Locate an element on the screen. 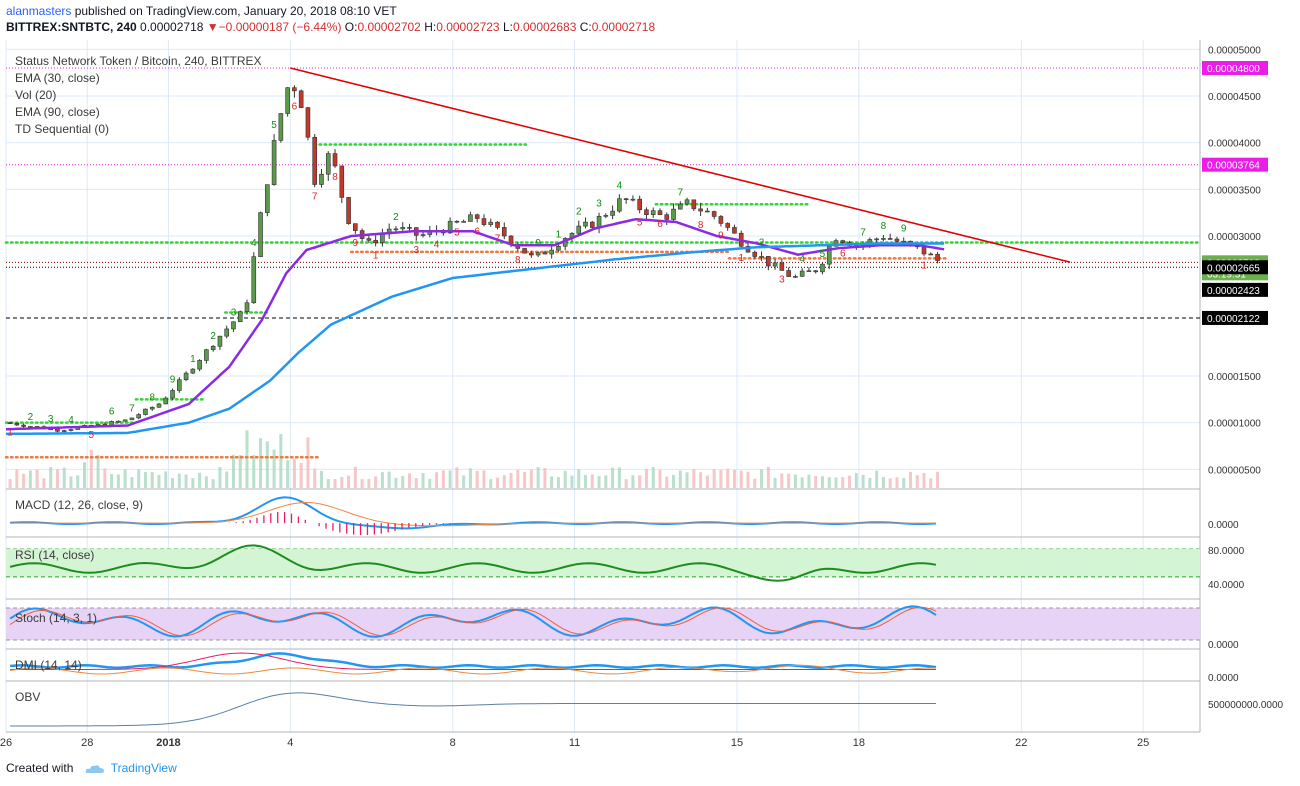 This screenshot has width=1300, height=786. stoch-axis-label: 0.0000 is located at coordinates (1223, 645).